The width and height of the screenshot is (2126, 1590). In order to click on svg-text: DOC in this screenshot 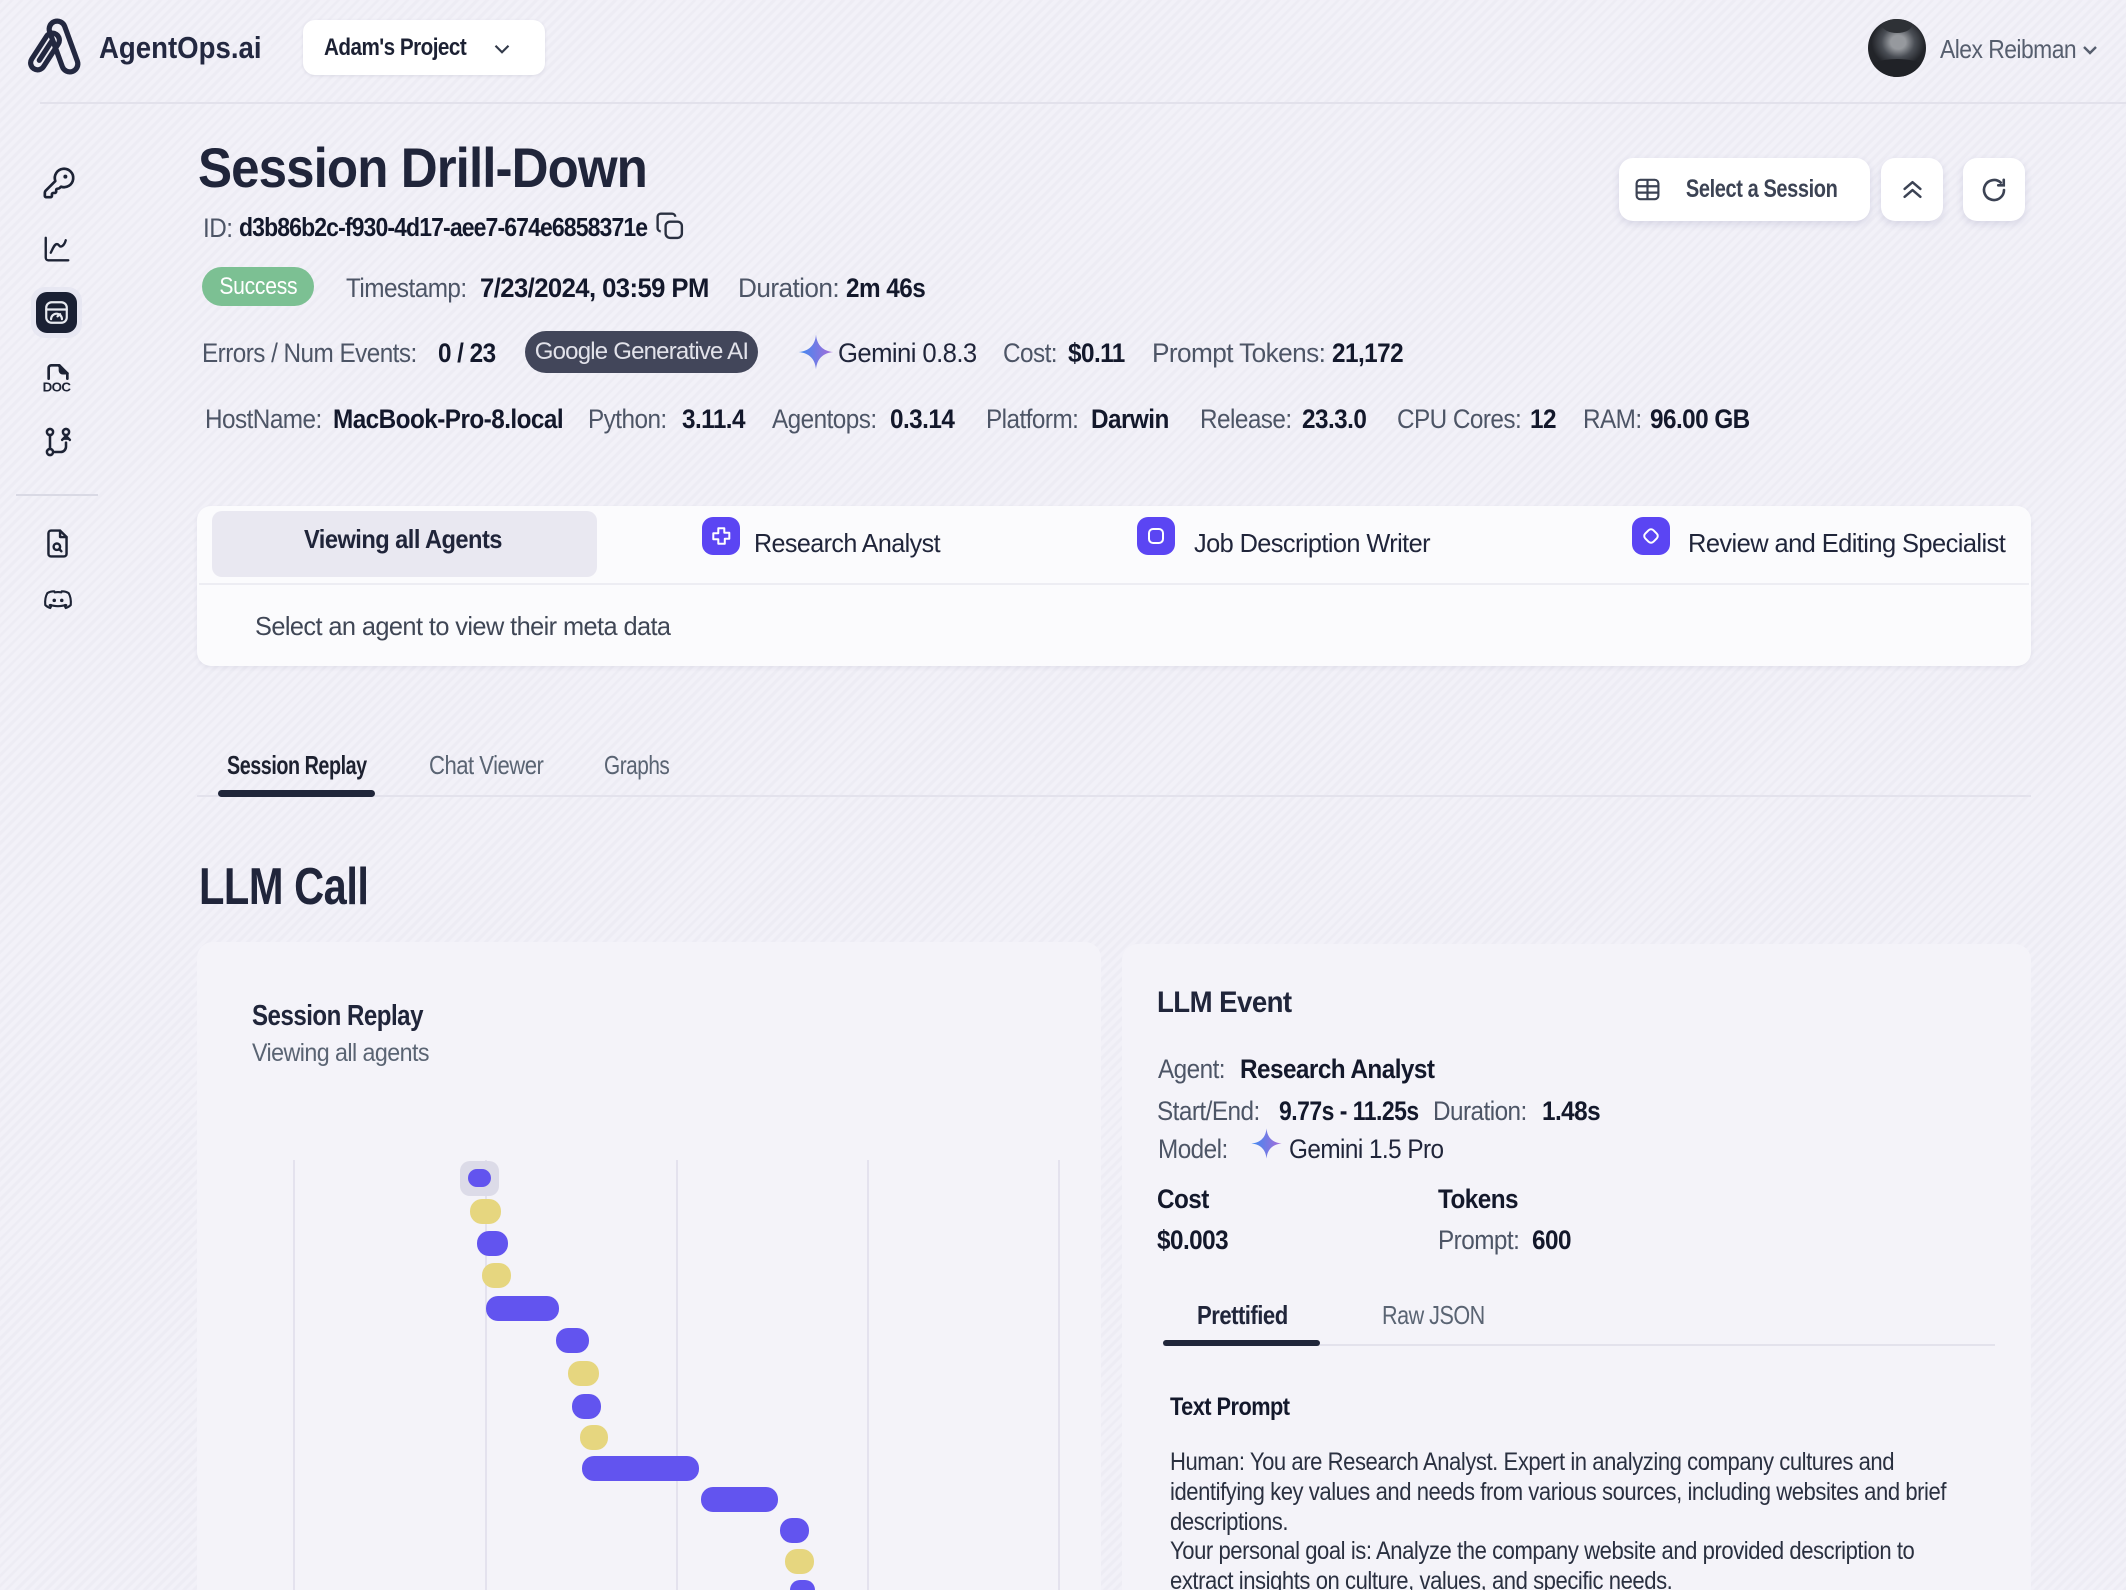, I will do `click(57, 386)`.